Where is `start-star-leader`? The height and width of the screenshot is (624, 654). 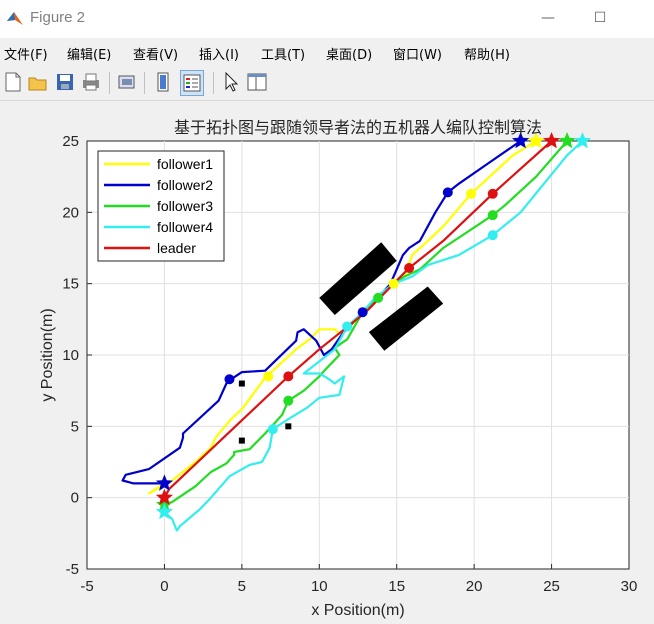 start-star-leader is located at coordinates (164, 496).